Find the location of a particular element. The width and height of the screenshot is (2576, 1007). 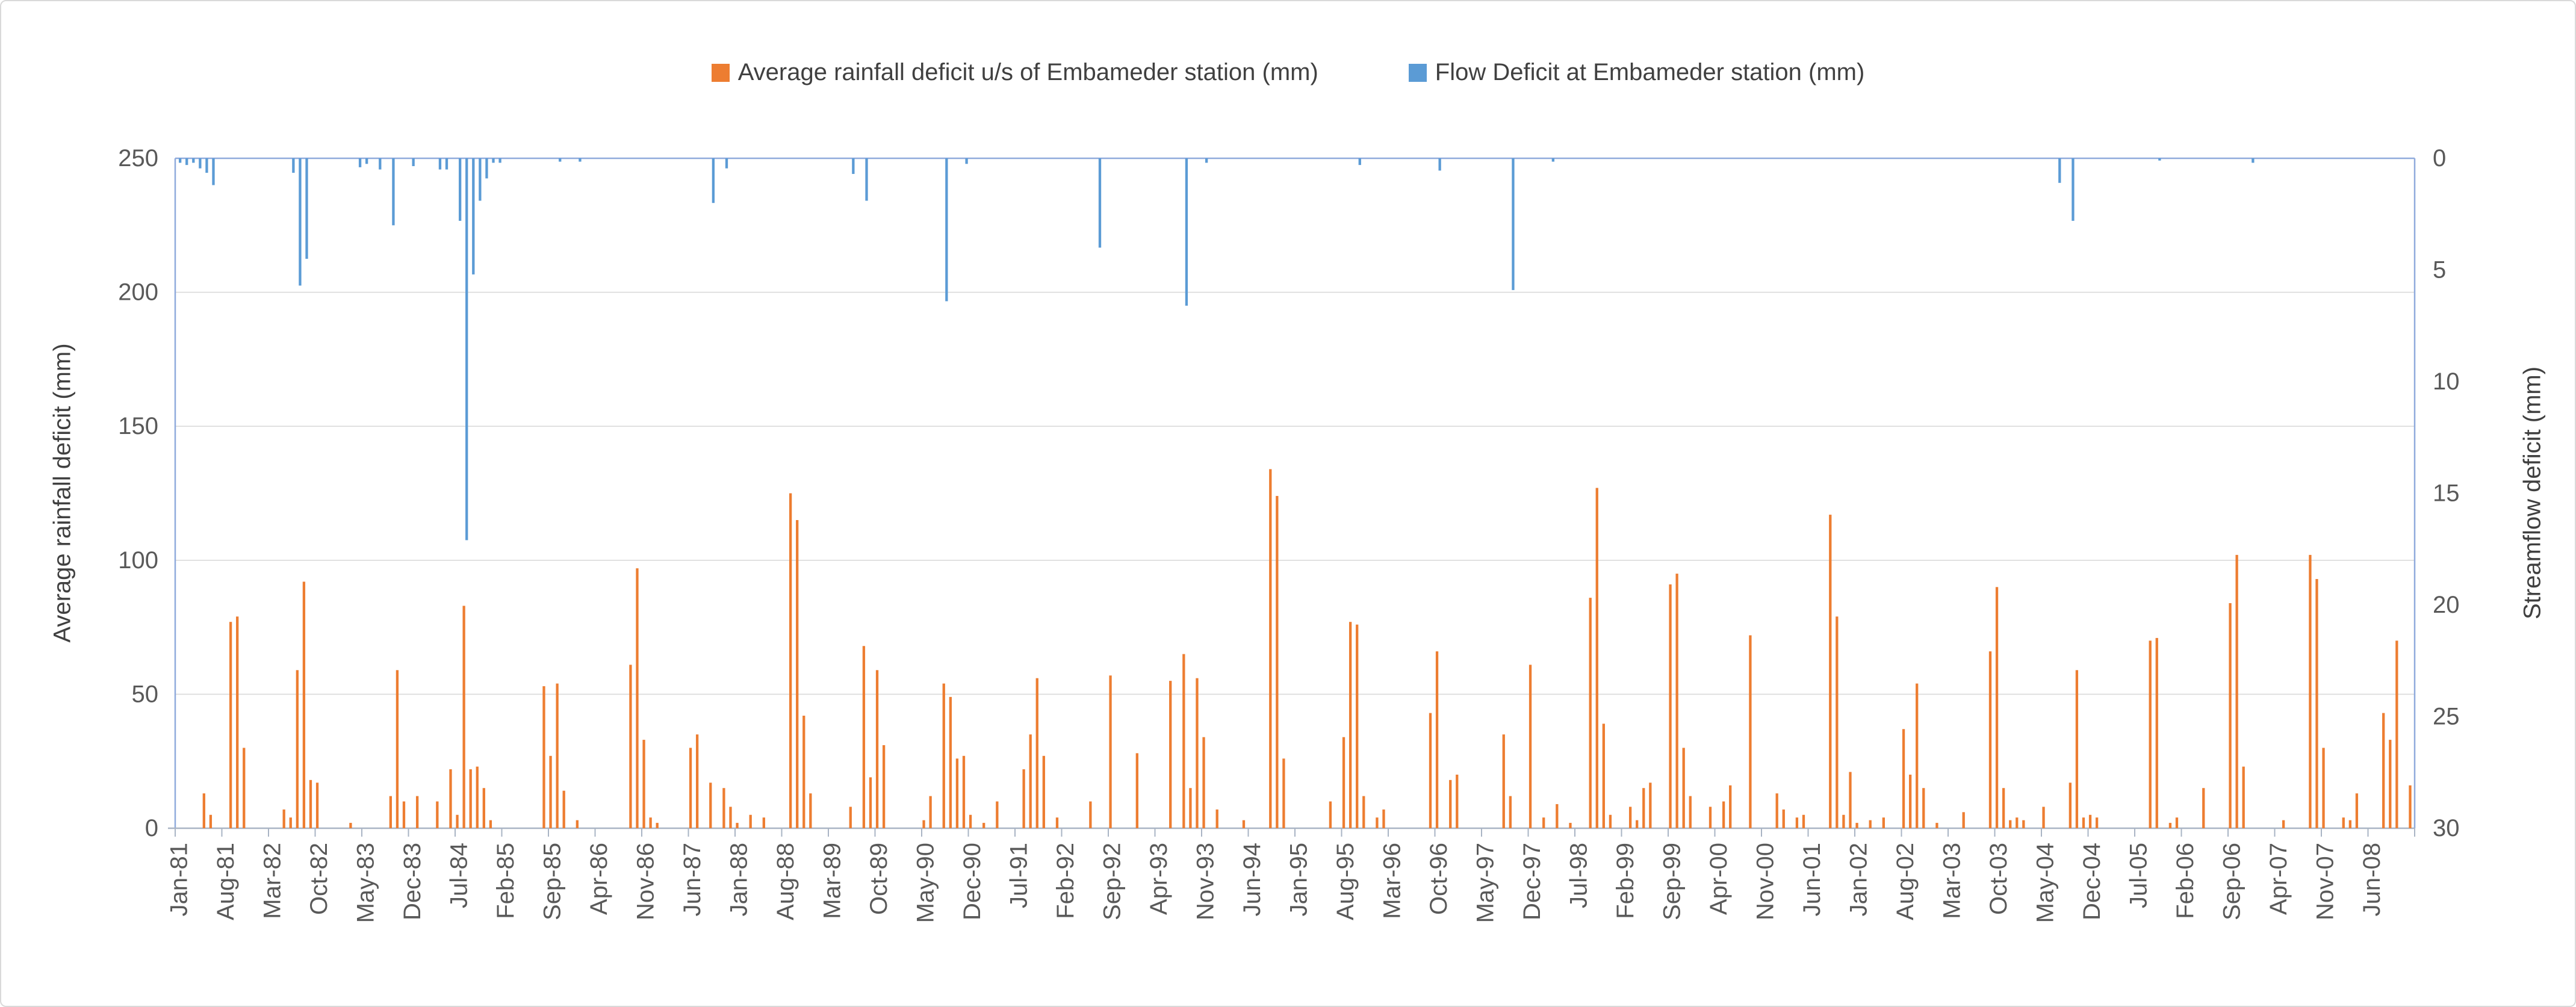

tick-label: Jul-05 is located at coordinates (2139, 875).